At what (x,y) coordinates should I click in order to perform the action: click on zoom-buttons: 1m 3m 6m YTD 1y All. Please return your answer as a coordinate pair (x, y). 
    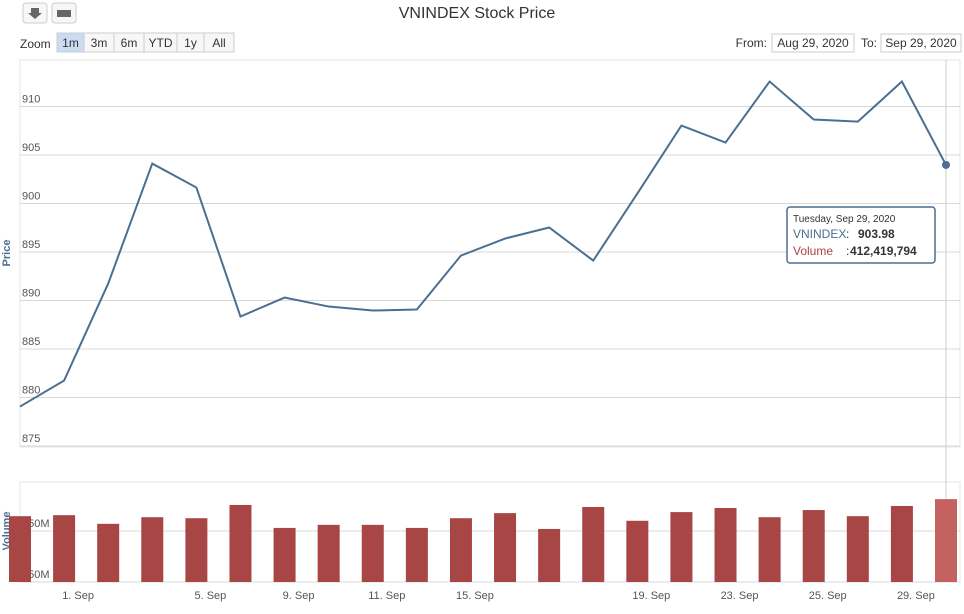
    Looking at the image, I should click on (145, 42).